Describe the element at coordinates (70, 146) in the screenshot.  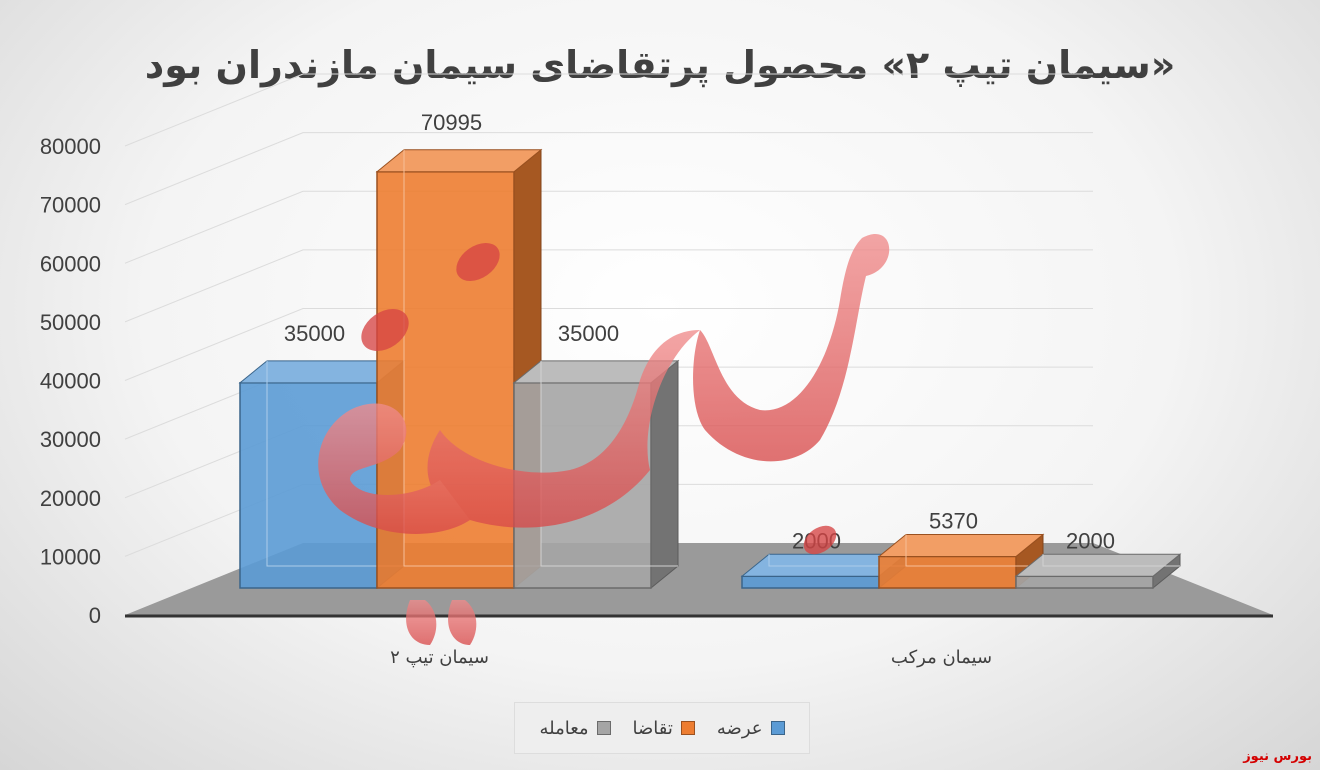
I see `y-tick-label: 80000` at that location.